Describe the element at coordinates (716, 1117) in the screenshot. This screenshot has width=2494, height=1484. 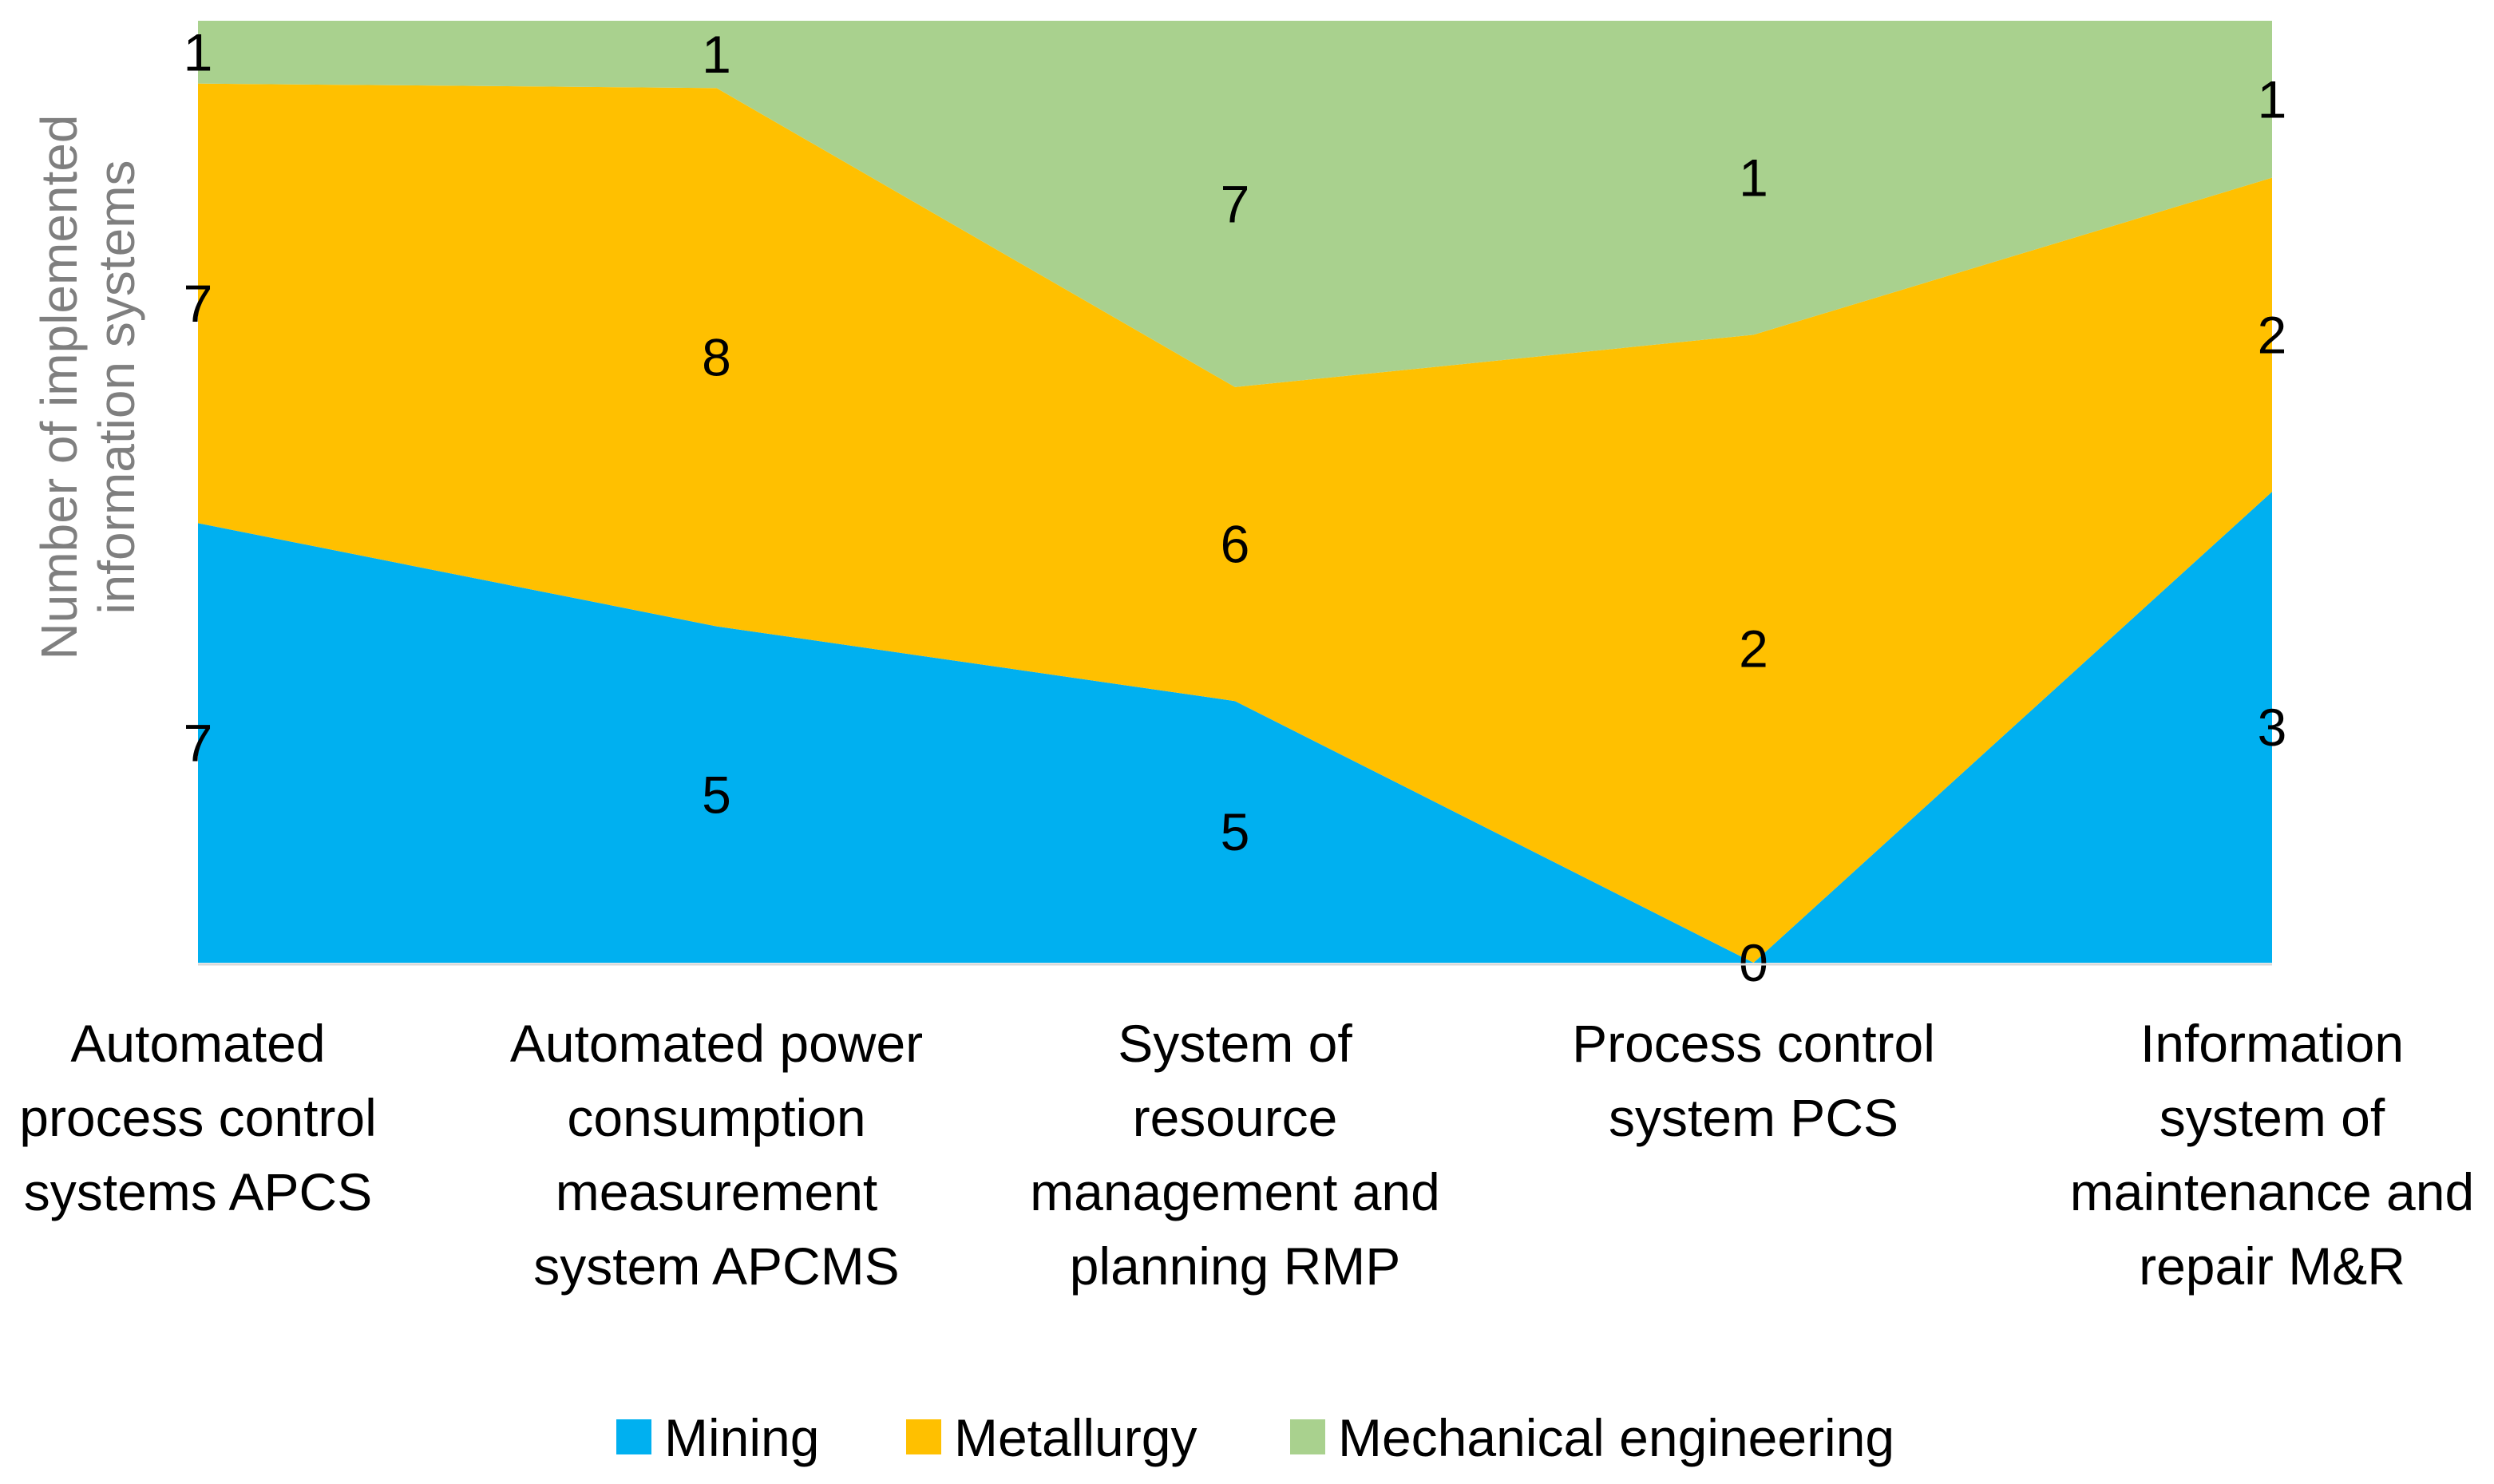
I see `x-tick-label-line: consumption` at that location.